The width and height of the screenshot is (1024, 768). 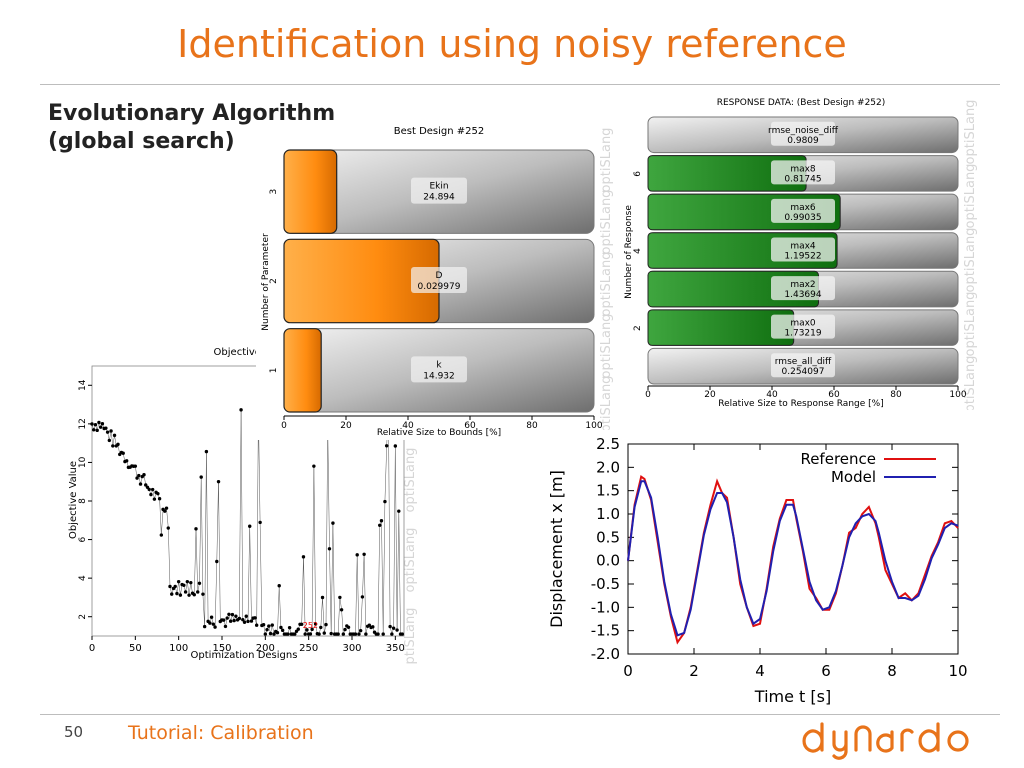 What do you see at coordinates (608, 444) in the screenshot?
I see `y-tick-label: 2.5` at bounding box center [608, 444].